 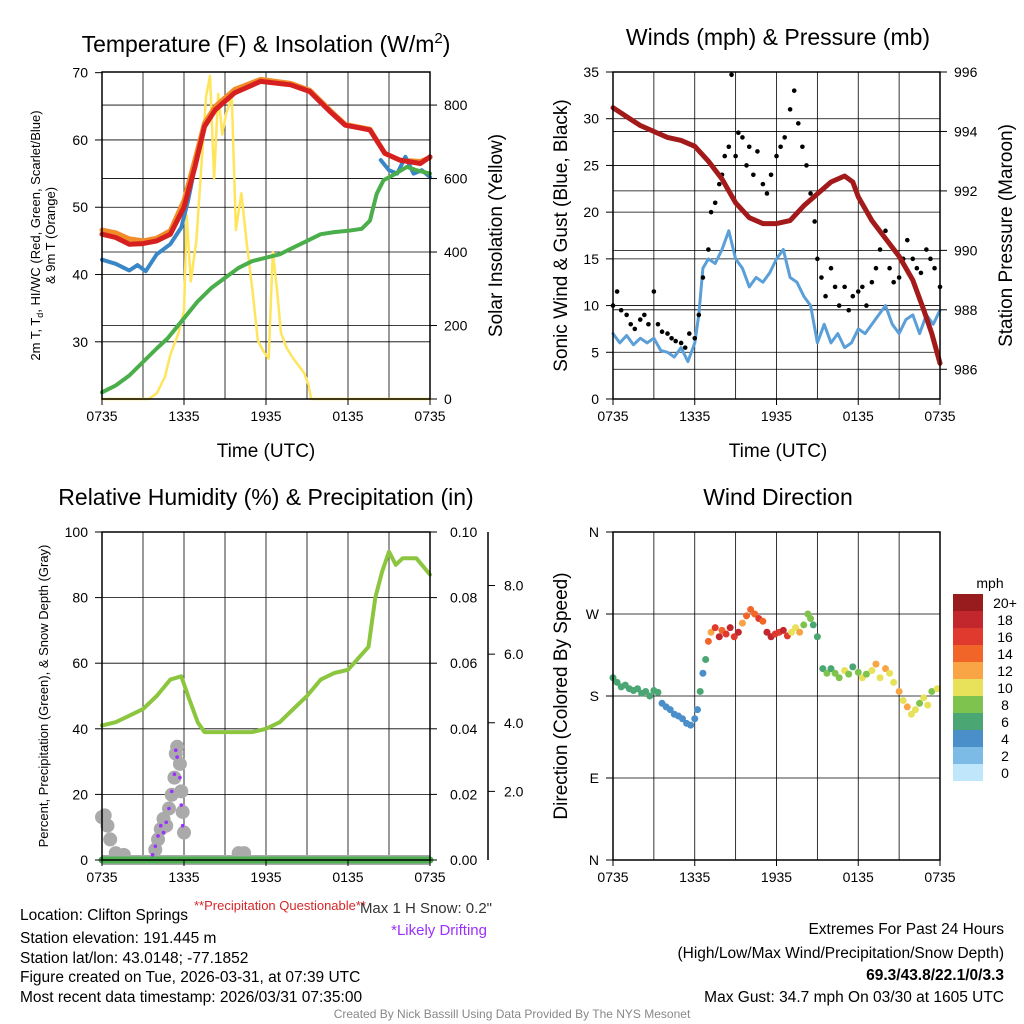 What do you see at coordinates (426, 908) in the screenshot?
I see `max-snow-note: Max 1 H Snow: 0.2"` at bounding box center [426, 908].